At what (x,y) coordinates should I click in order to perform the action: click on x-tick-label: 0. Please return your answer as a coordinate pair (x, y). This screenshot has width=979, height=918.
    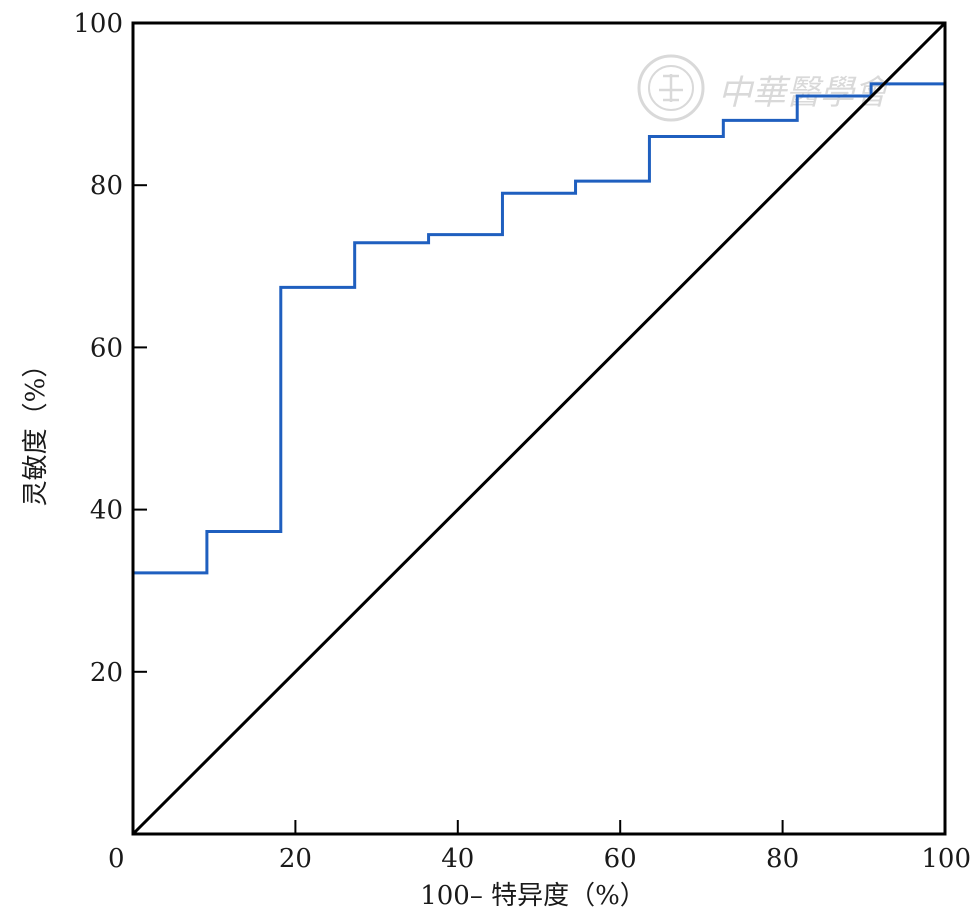
    Looking at the image, I should click on (116, 859).